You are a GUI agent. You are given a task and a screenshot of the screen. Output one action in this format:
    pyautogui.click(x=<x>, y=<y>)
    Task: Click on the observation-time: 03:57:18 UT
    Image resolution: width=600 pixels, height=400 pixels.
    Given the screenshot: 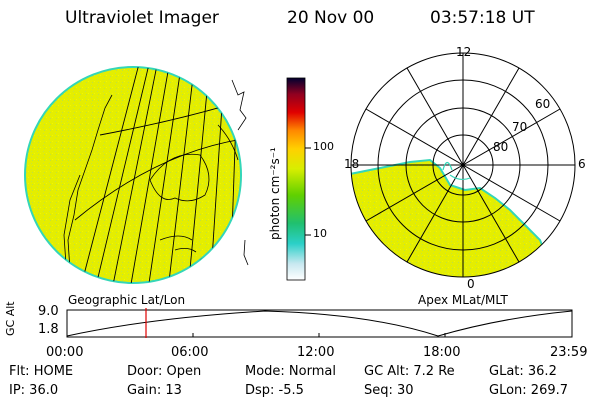 What is the action you would take?
    pyautogui.click(x=482, y=18)
    